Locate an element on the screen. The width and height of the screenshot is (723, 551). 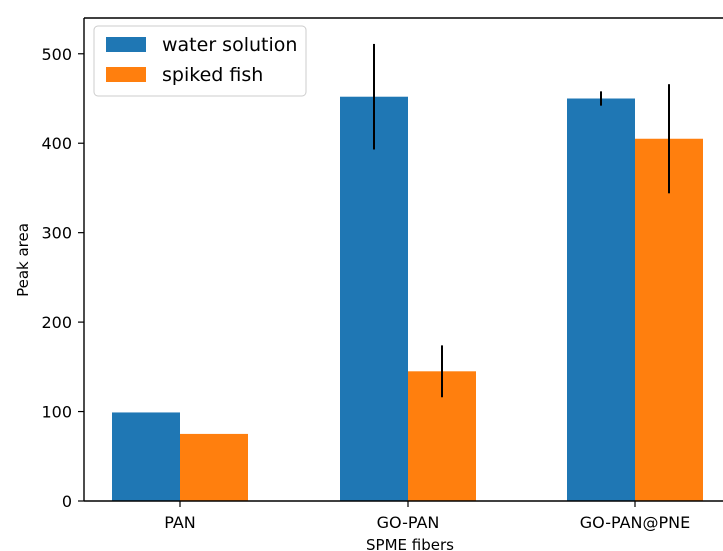
legend: water solution spiked fish is located at coordinates (200, 61).